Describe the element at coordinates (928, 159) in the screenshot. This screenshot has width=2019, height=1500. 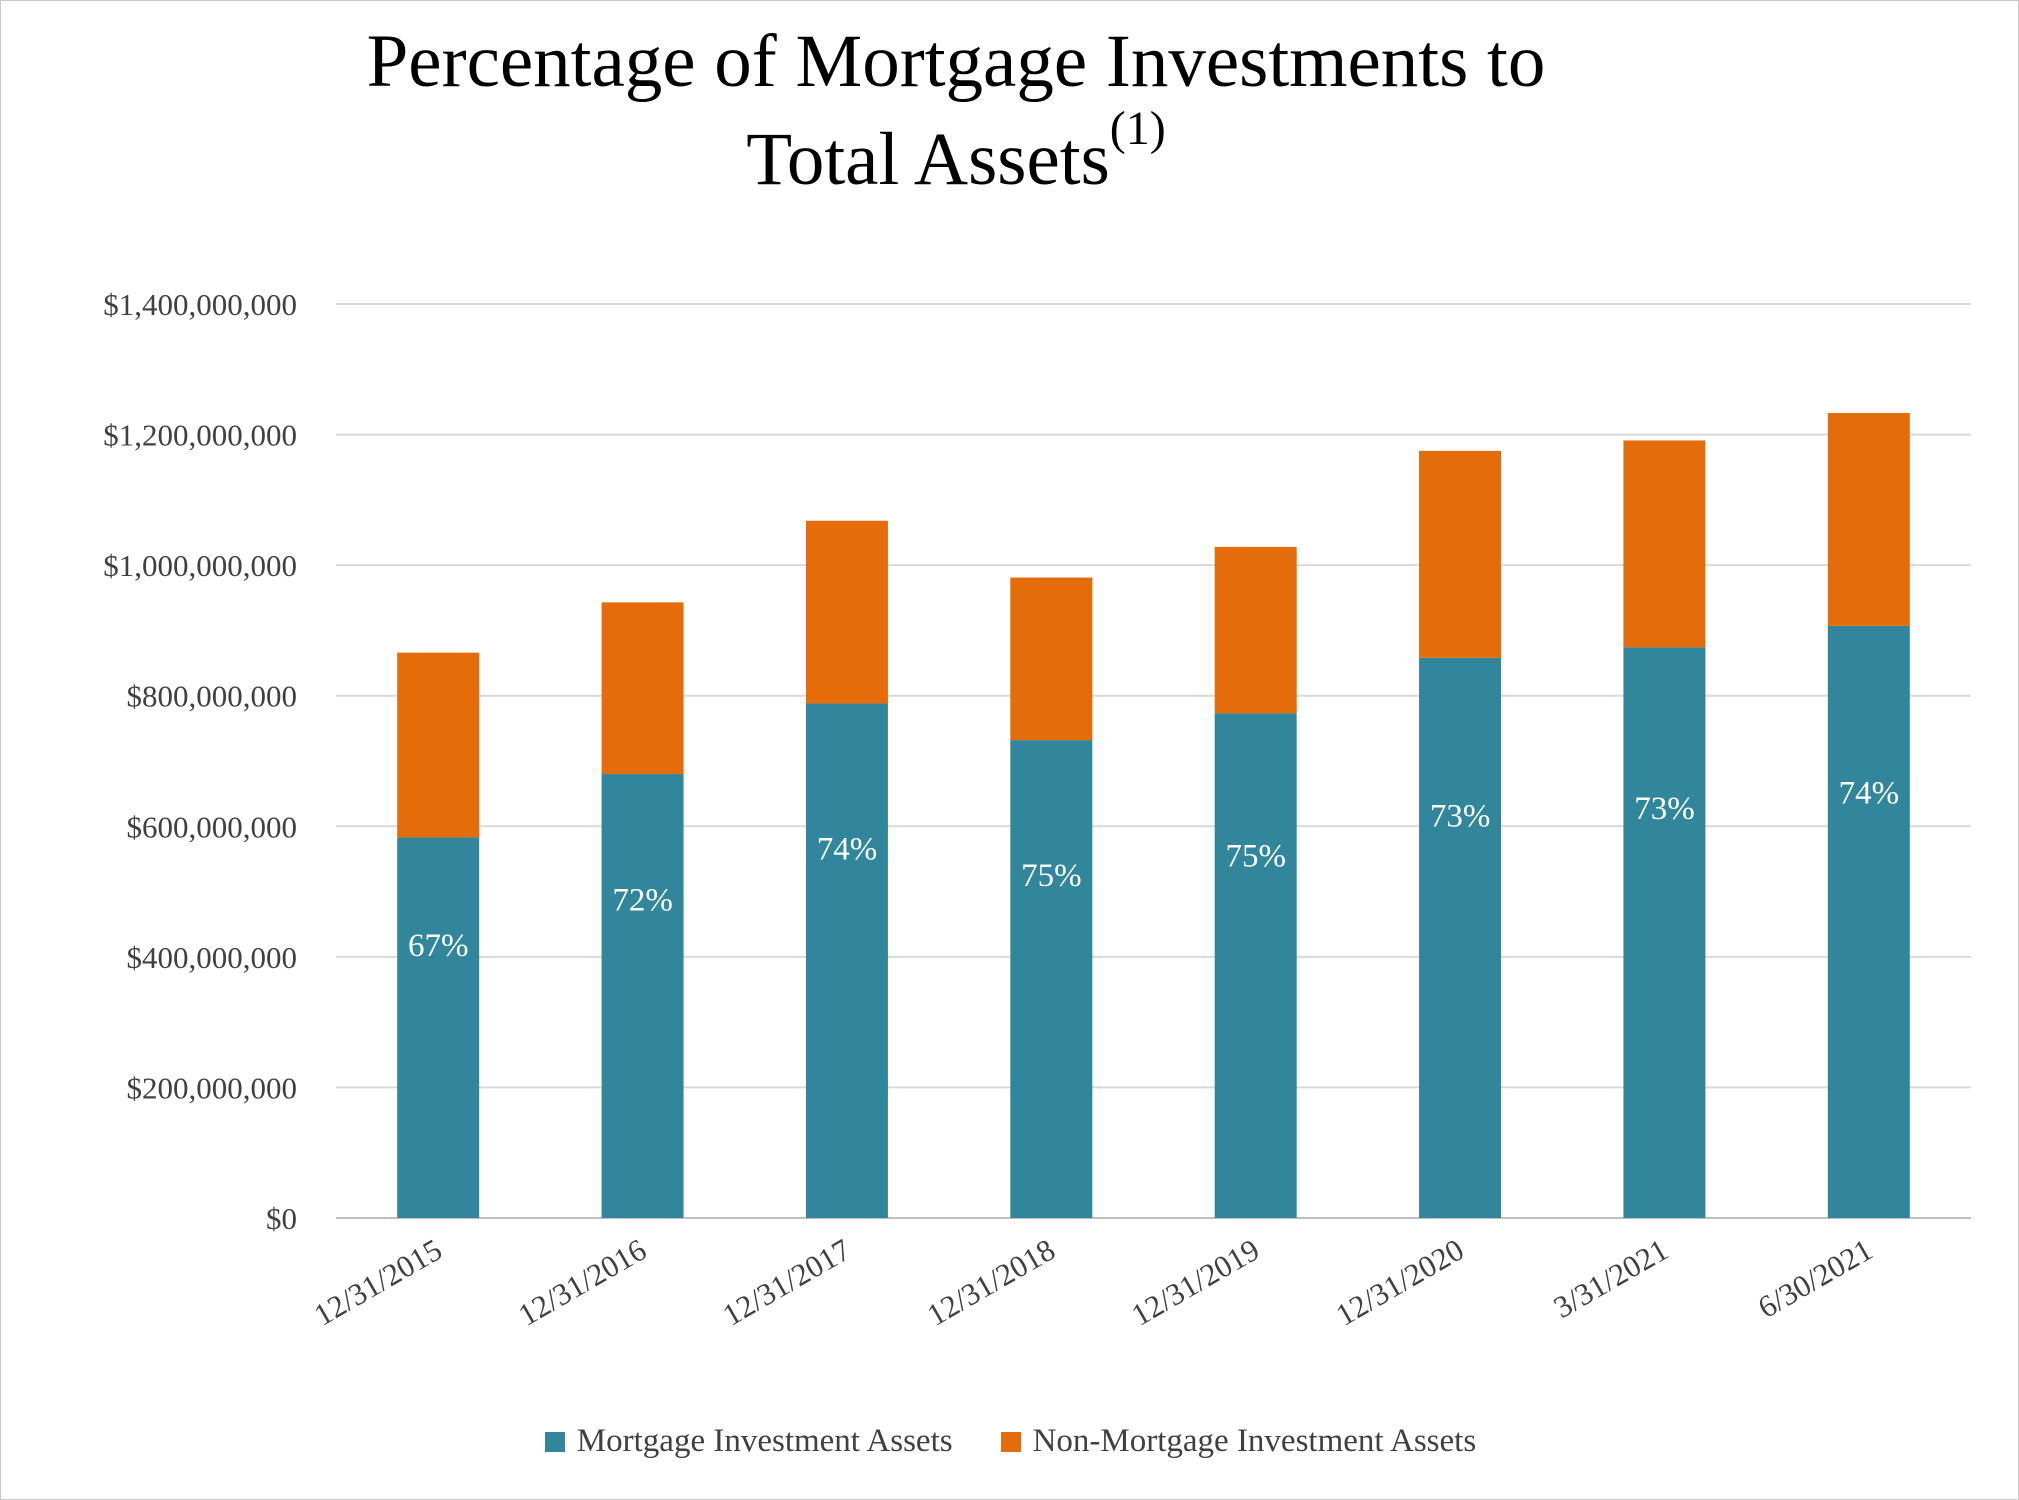
I see `chart-title-line2-text: Total Assets` at that location.